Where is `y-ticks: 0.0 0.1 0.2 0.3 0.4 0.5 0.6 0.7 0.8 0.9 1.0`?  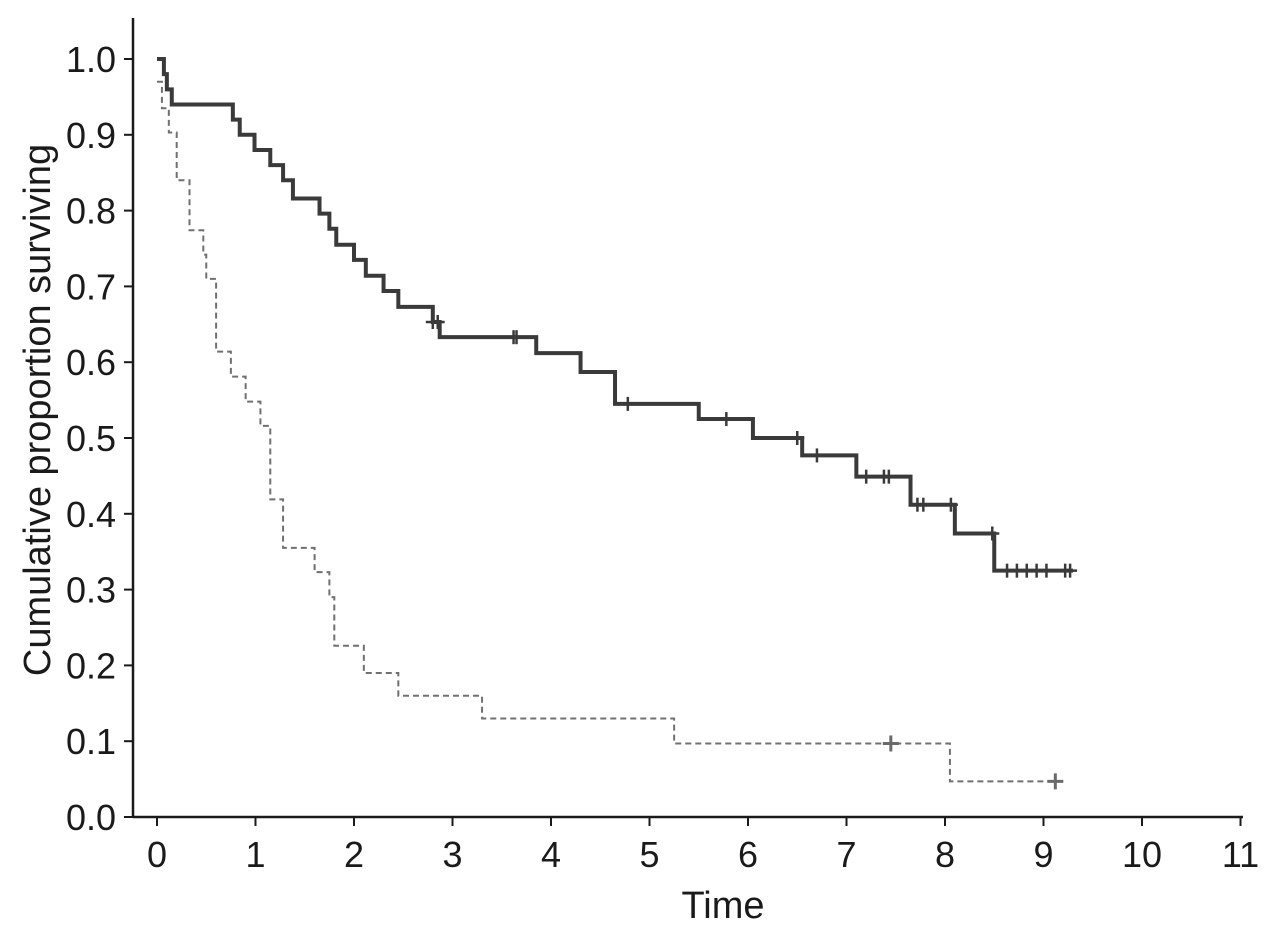 y-ticks: 0.0 0.1 0.2 0.3 0.4 0.5 0.6 0.7 0.8 0.9 1.0 is located at coordinates (99, 438).